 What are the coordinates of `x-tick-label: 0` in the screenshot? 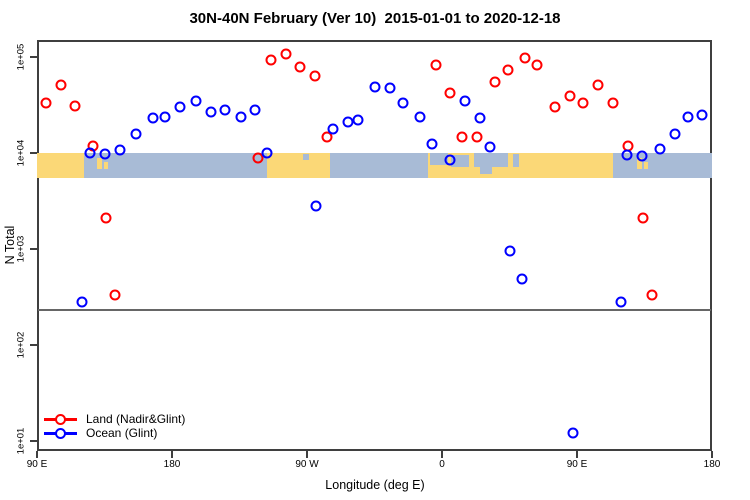 It's located at (442, 464).